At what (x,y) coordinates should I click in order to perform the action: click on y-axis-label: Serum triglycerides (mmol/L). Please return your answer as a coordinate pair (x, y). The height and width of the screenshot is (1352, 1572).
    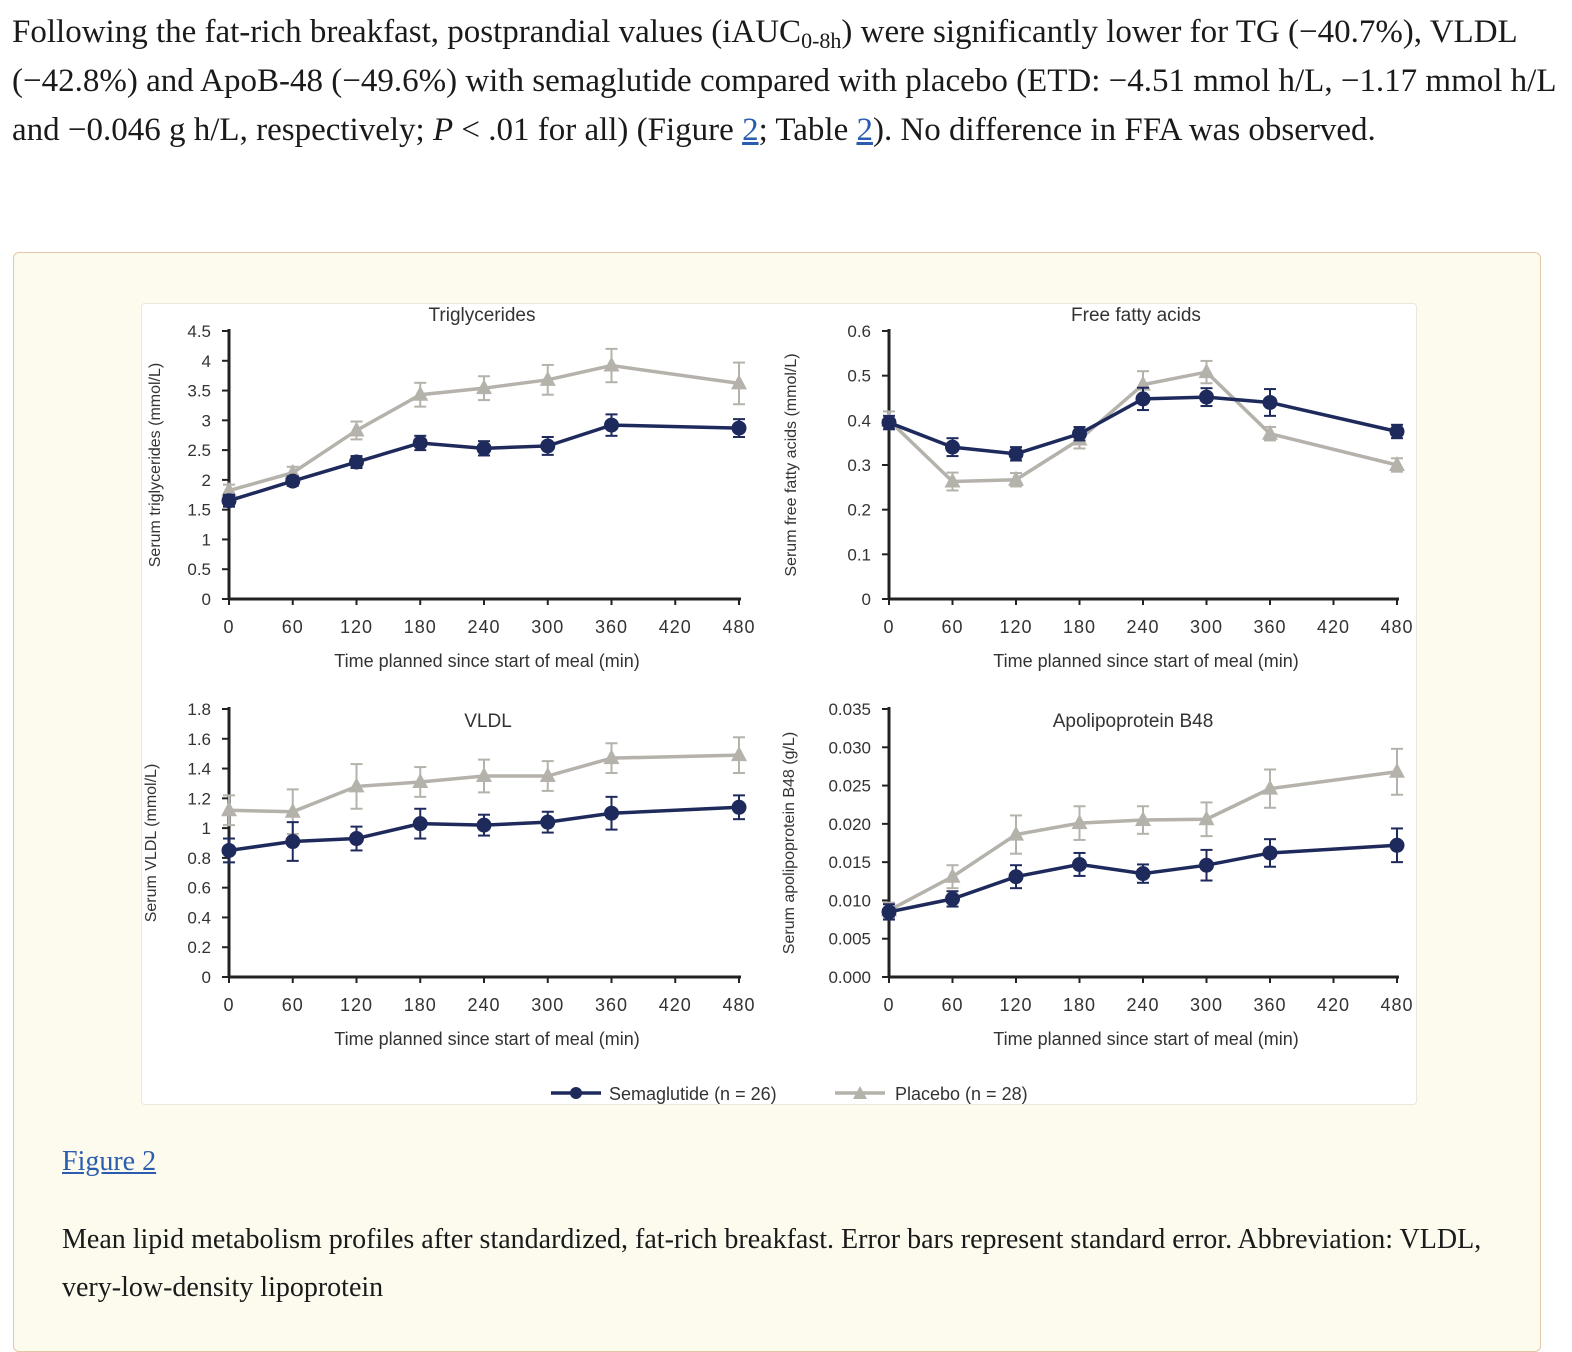
    Looking at the image, I should click on (155, 465).